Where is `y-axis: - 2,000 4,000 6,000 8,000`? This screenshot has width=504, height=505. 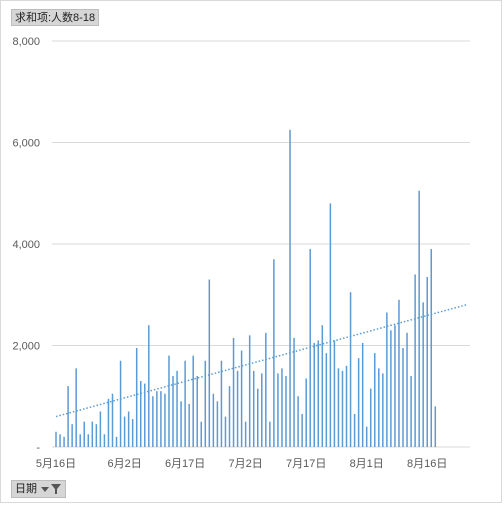
y-axis: - 2,000 4,000 6,000 8,000 is located at coordinates (26, 245).